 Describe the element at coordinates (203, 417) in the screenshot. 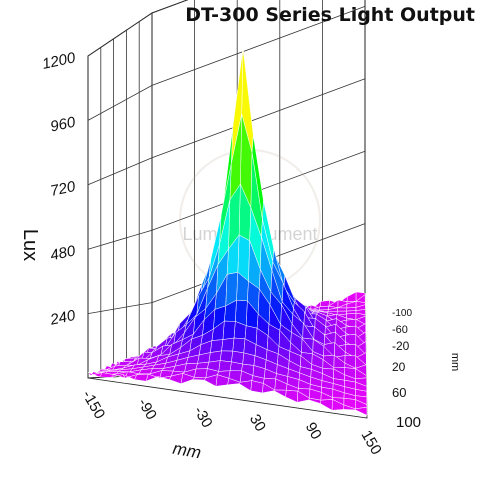

I see `x-tick-label: -30` at that location.